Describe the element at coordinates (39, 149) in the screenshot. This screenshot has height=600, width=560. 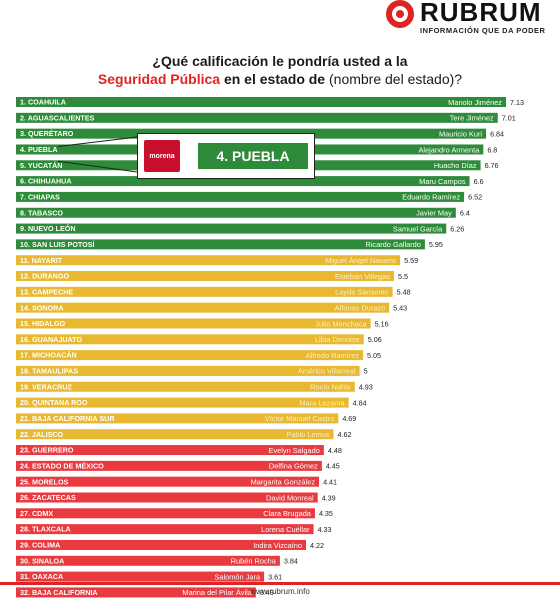
I see `category-label: 4. PUEBLA` at that location.